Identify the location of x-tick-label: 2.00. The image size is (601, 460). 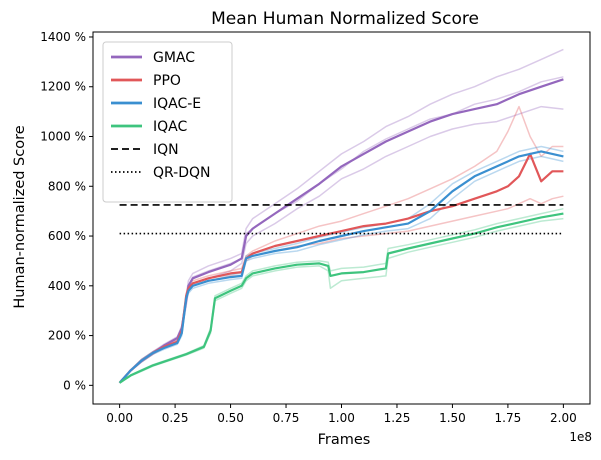
(563, 418).